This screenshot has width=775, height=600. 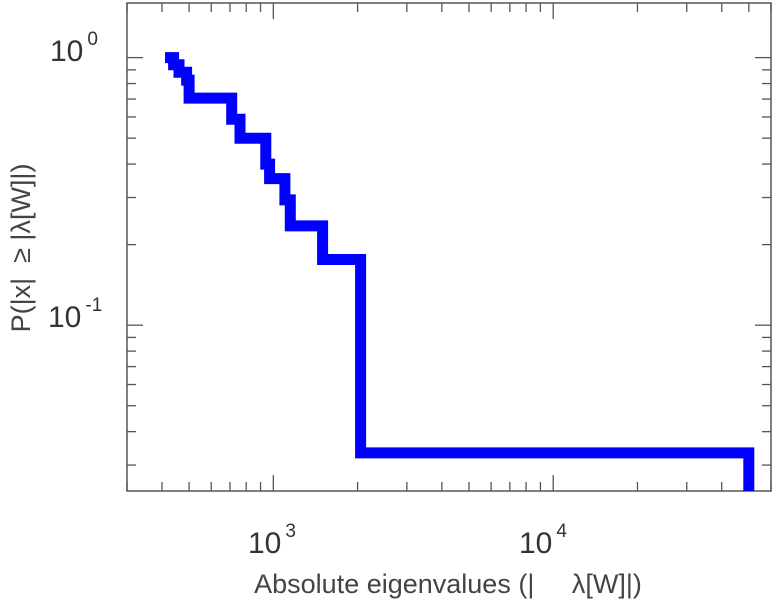 I want to click on x-axis-label: Absolute eigenvalues (| λ[W]|), so click(x=448, y=584).